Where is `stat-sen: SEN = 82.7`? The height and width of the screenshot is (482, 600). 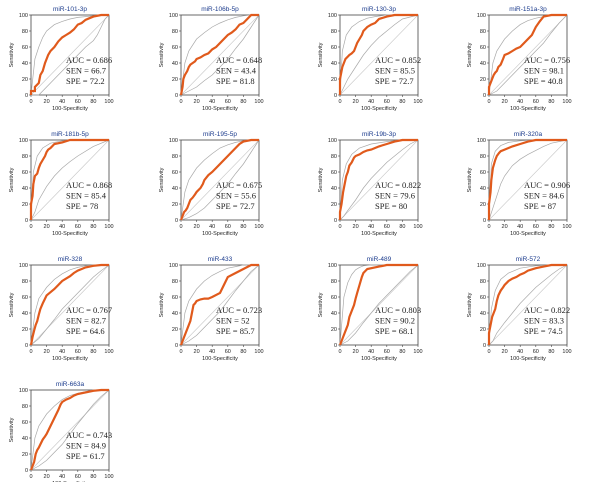 stat-sen: SEN = 82.7 is located at coordinates (86, 321).